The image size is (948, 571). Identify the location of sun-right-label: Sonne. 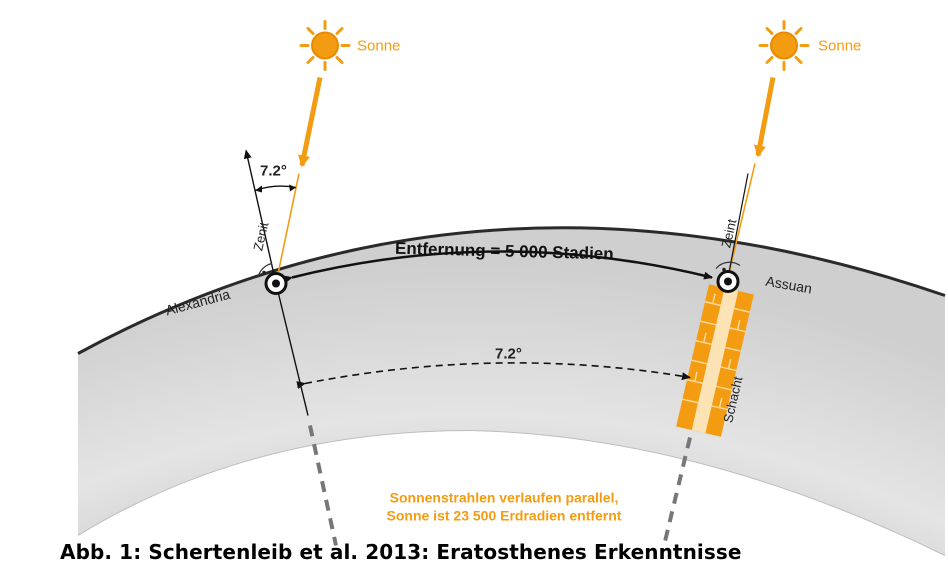
(839, 46).